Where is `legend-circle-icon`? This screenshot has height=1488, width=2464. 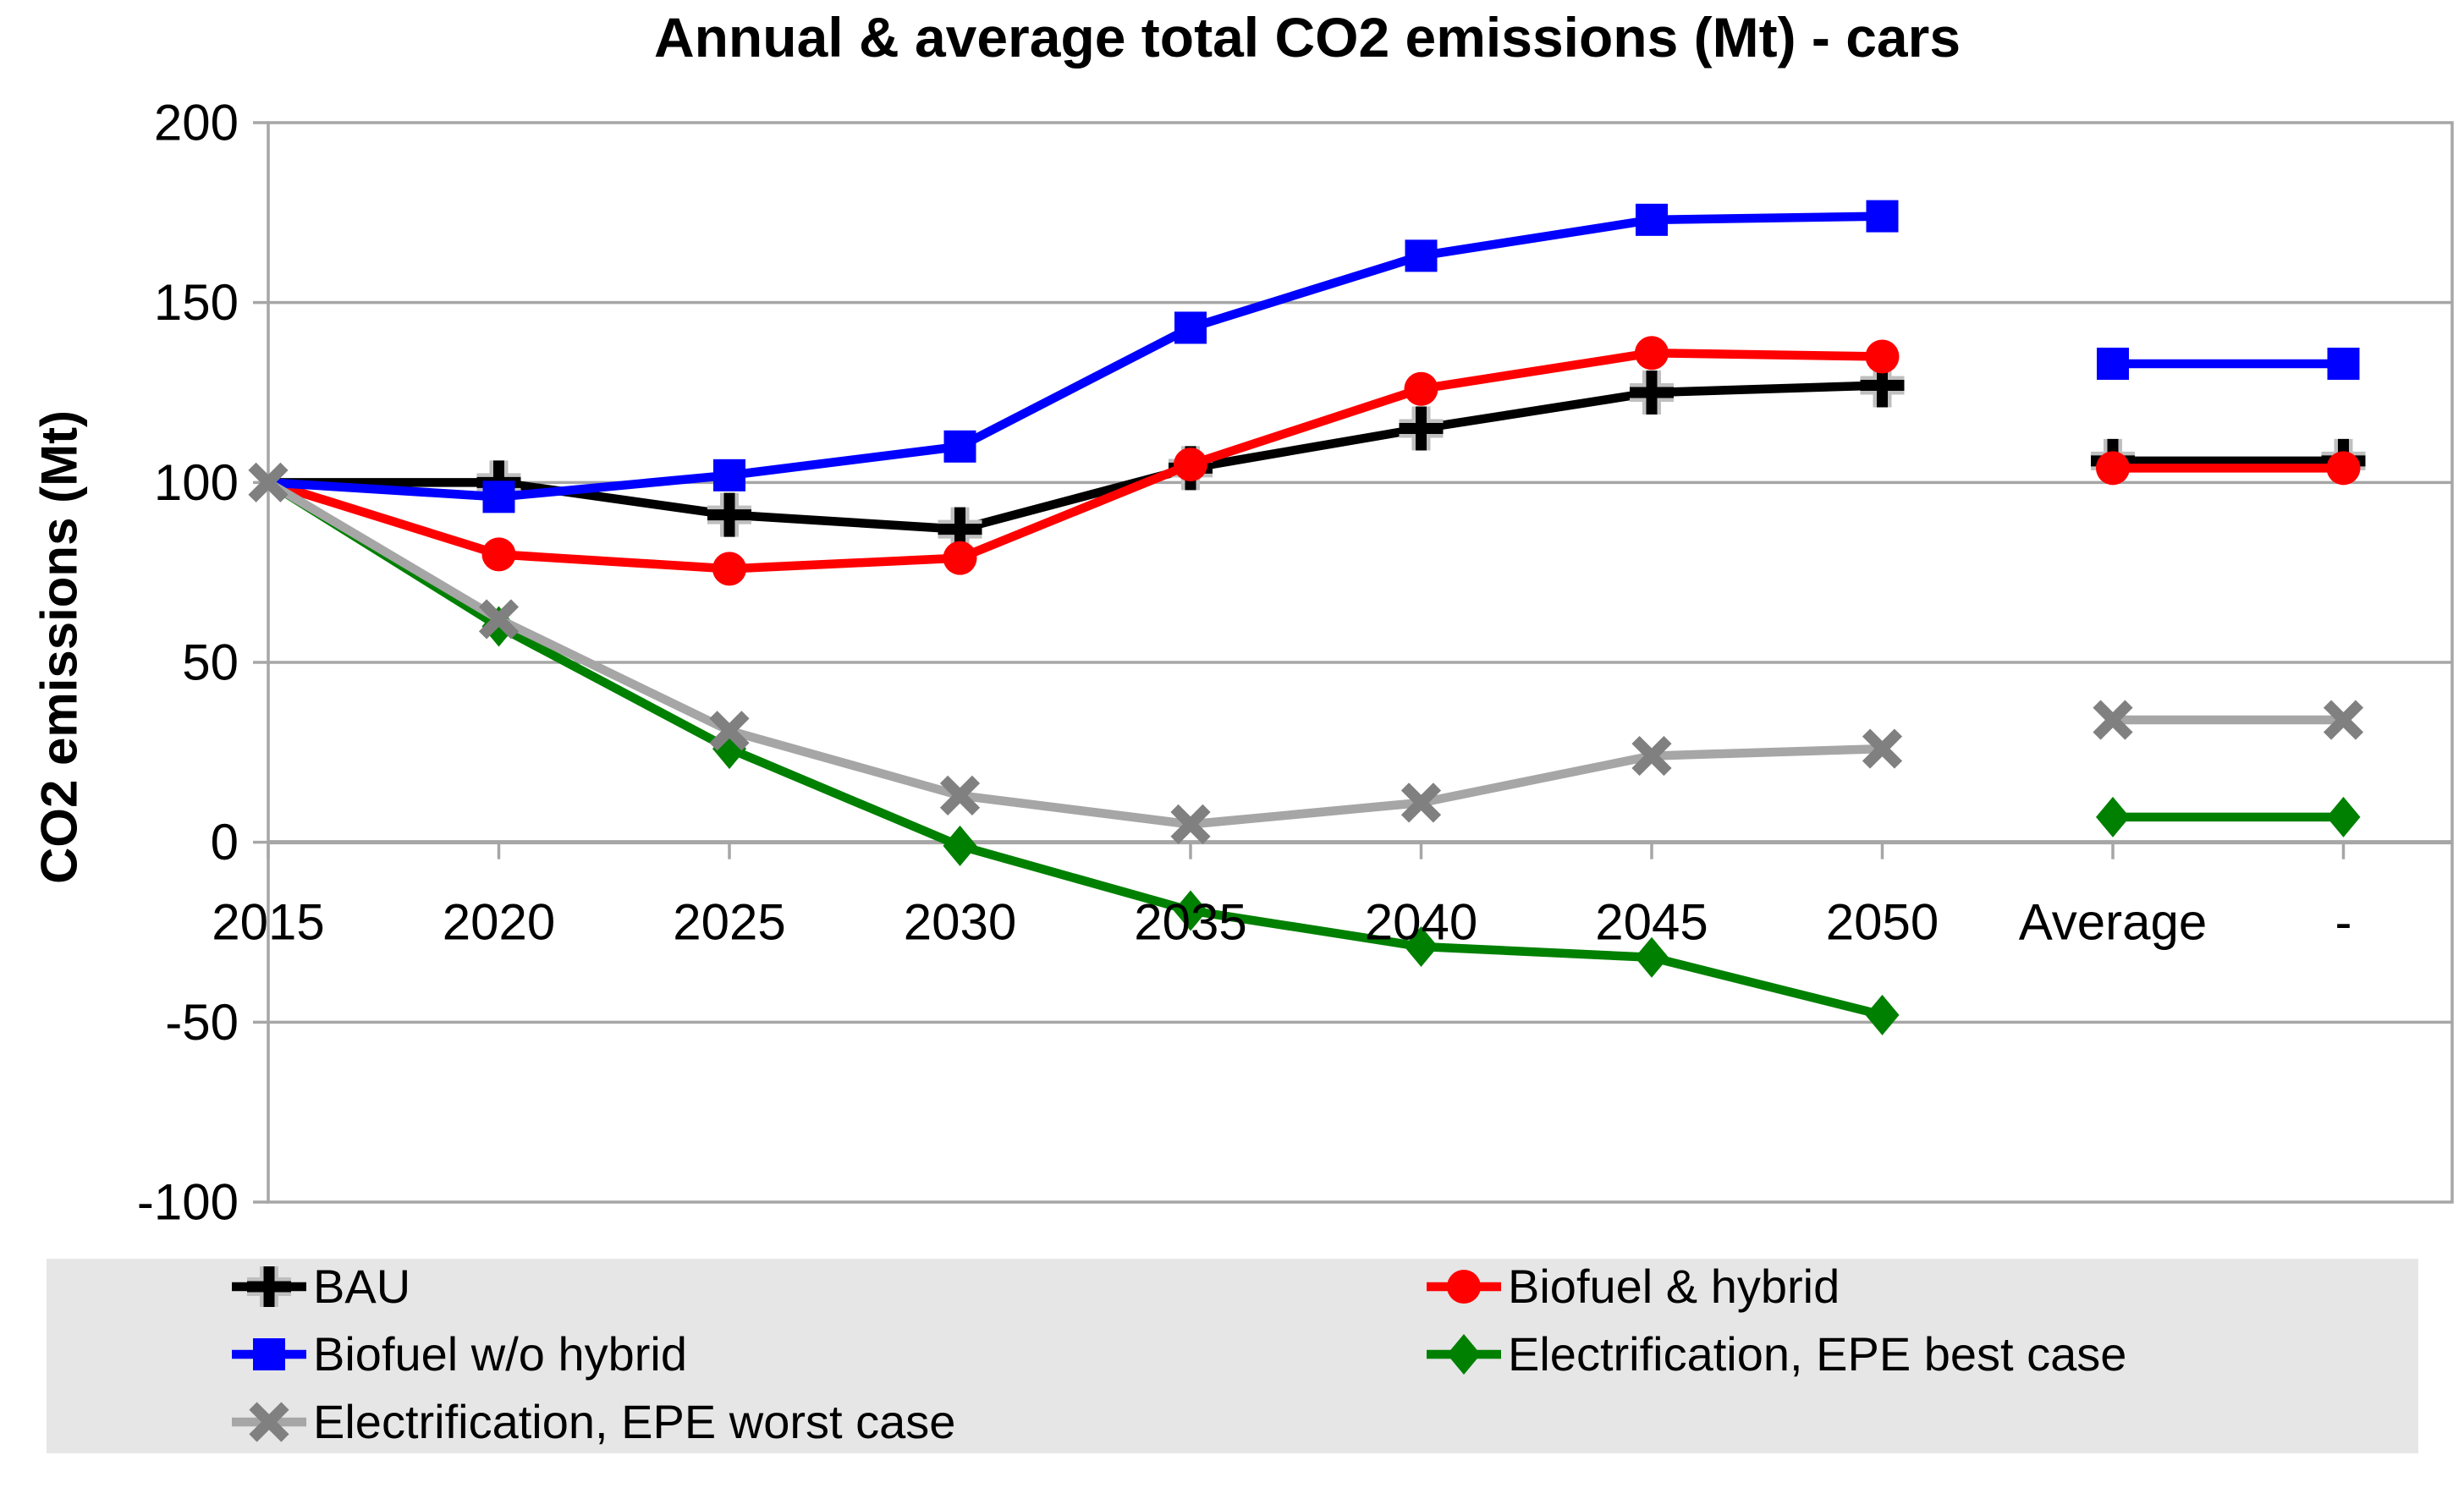
legend-circle-icon is located at coordinates (1464, 1287).